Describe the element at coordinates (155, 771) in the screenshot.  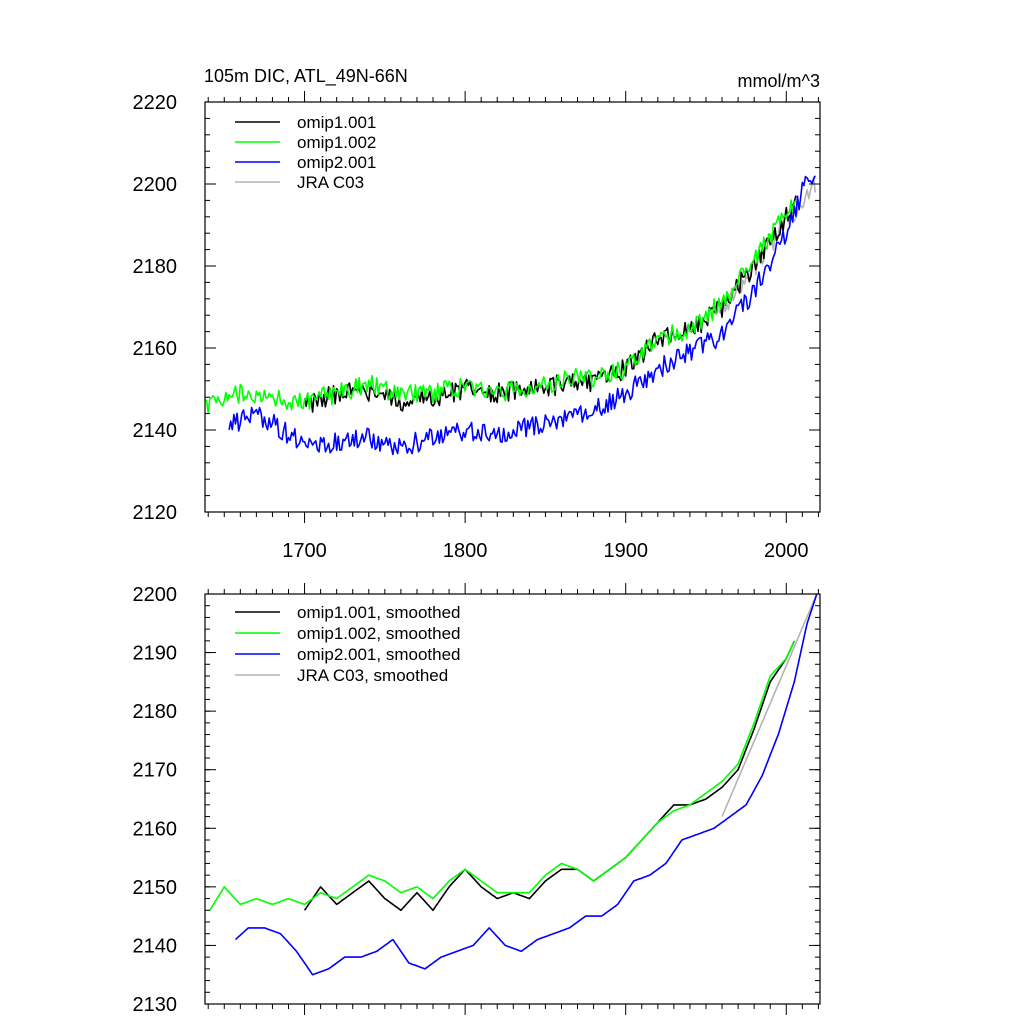
I see `y-tick-label: 2170` at that location.